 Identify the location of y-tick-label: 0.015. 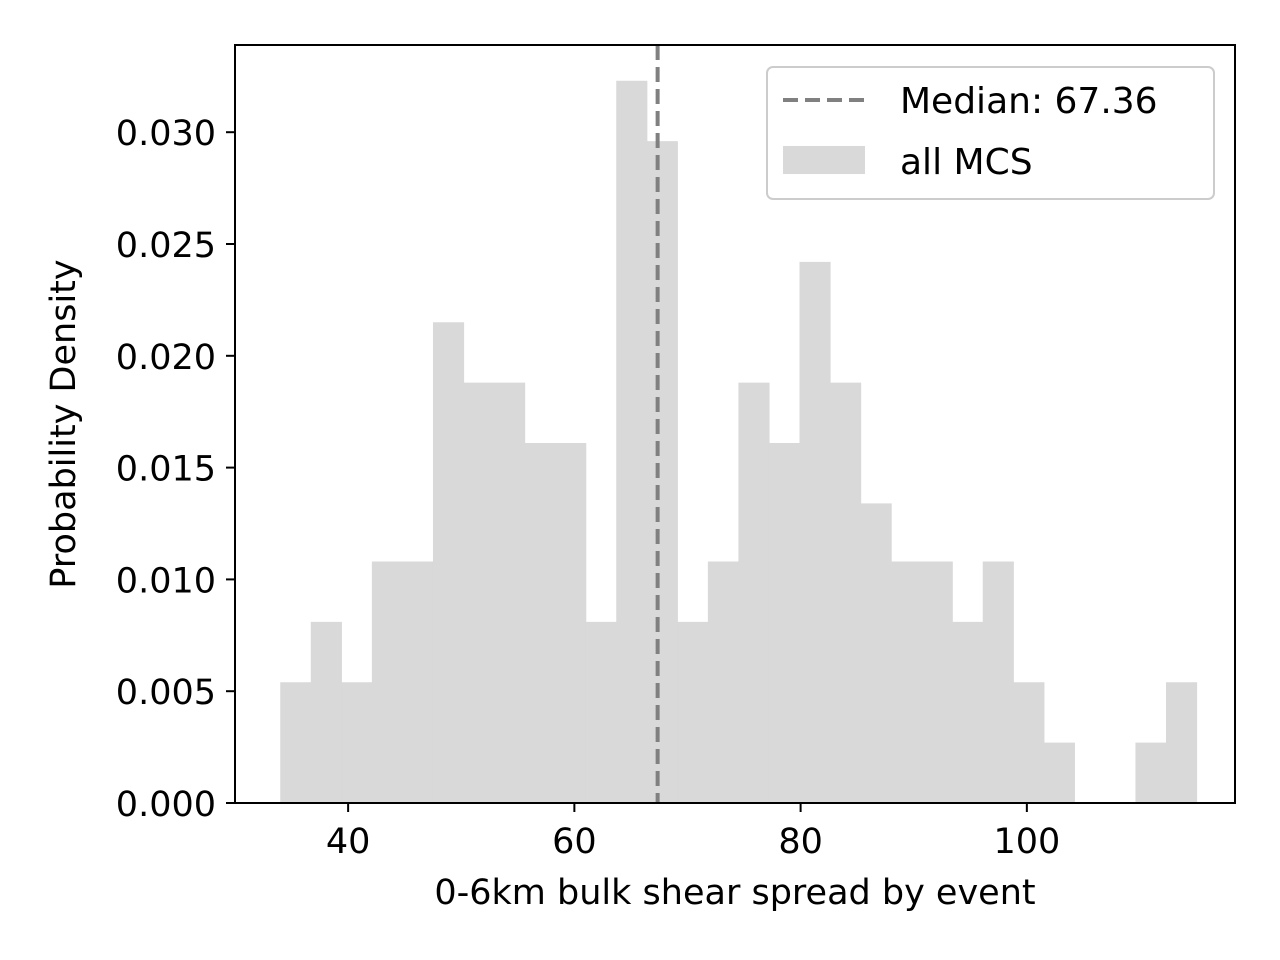
(166, 470).